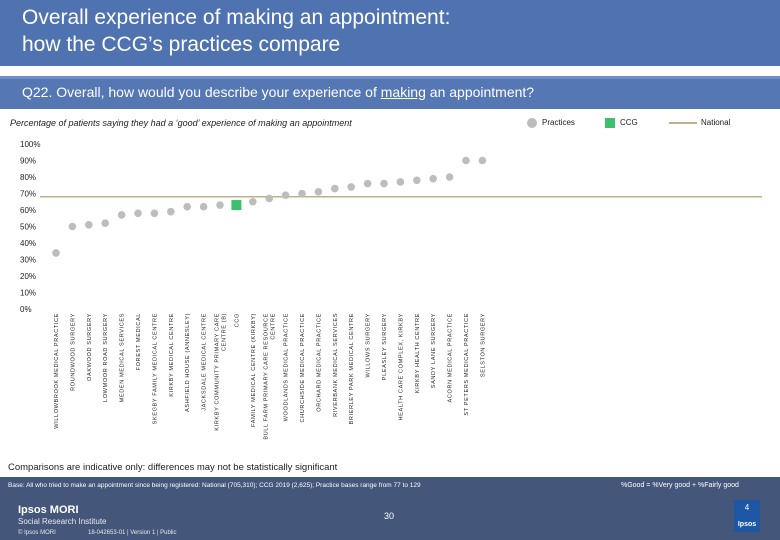 The width and height of the screenshot is (780, 540). I want to click on x-tick-label-line: FAMILY MEDICAL CENTRE (KIRKBY), so click(254, 370).